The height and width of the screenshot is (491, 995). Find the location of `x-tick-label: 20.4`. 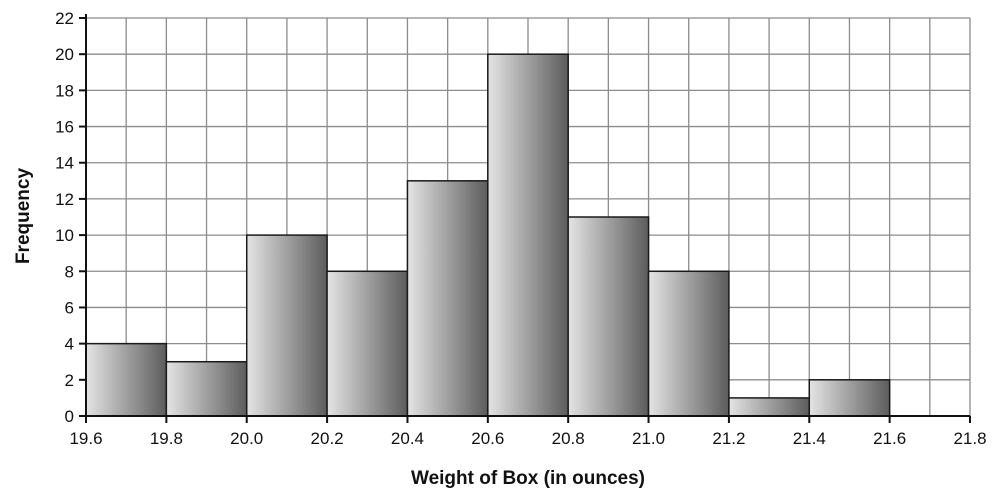

x-tick-label: 20.4 is located at coordinates (407, 438).